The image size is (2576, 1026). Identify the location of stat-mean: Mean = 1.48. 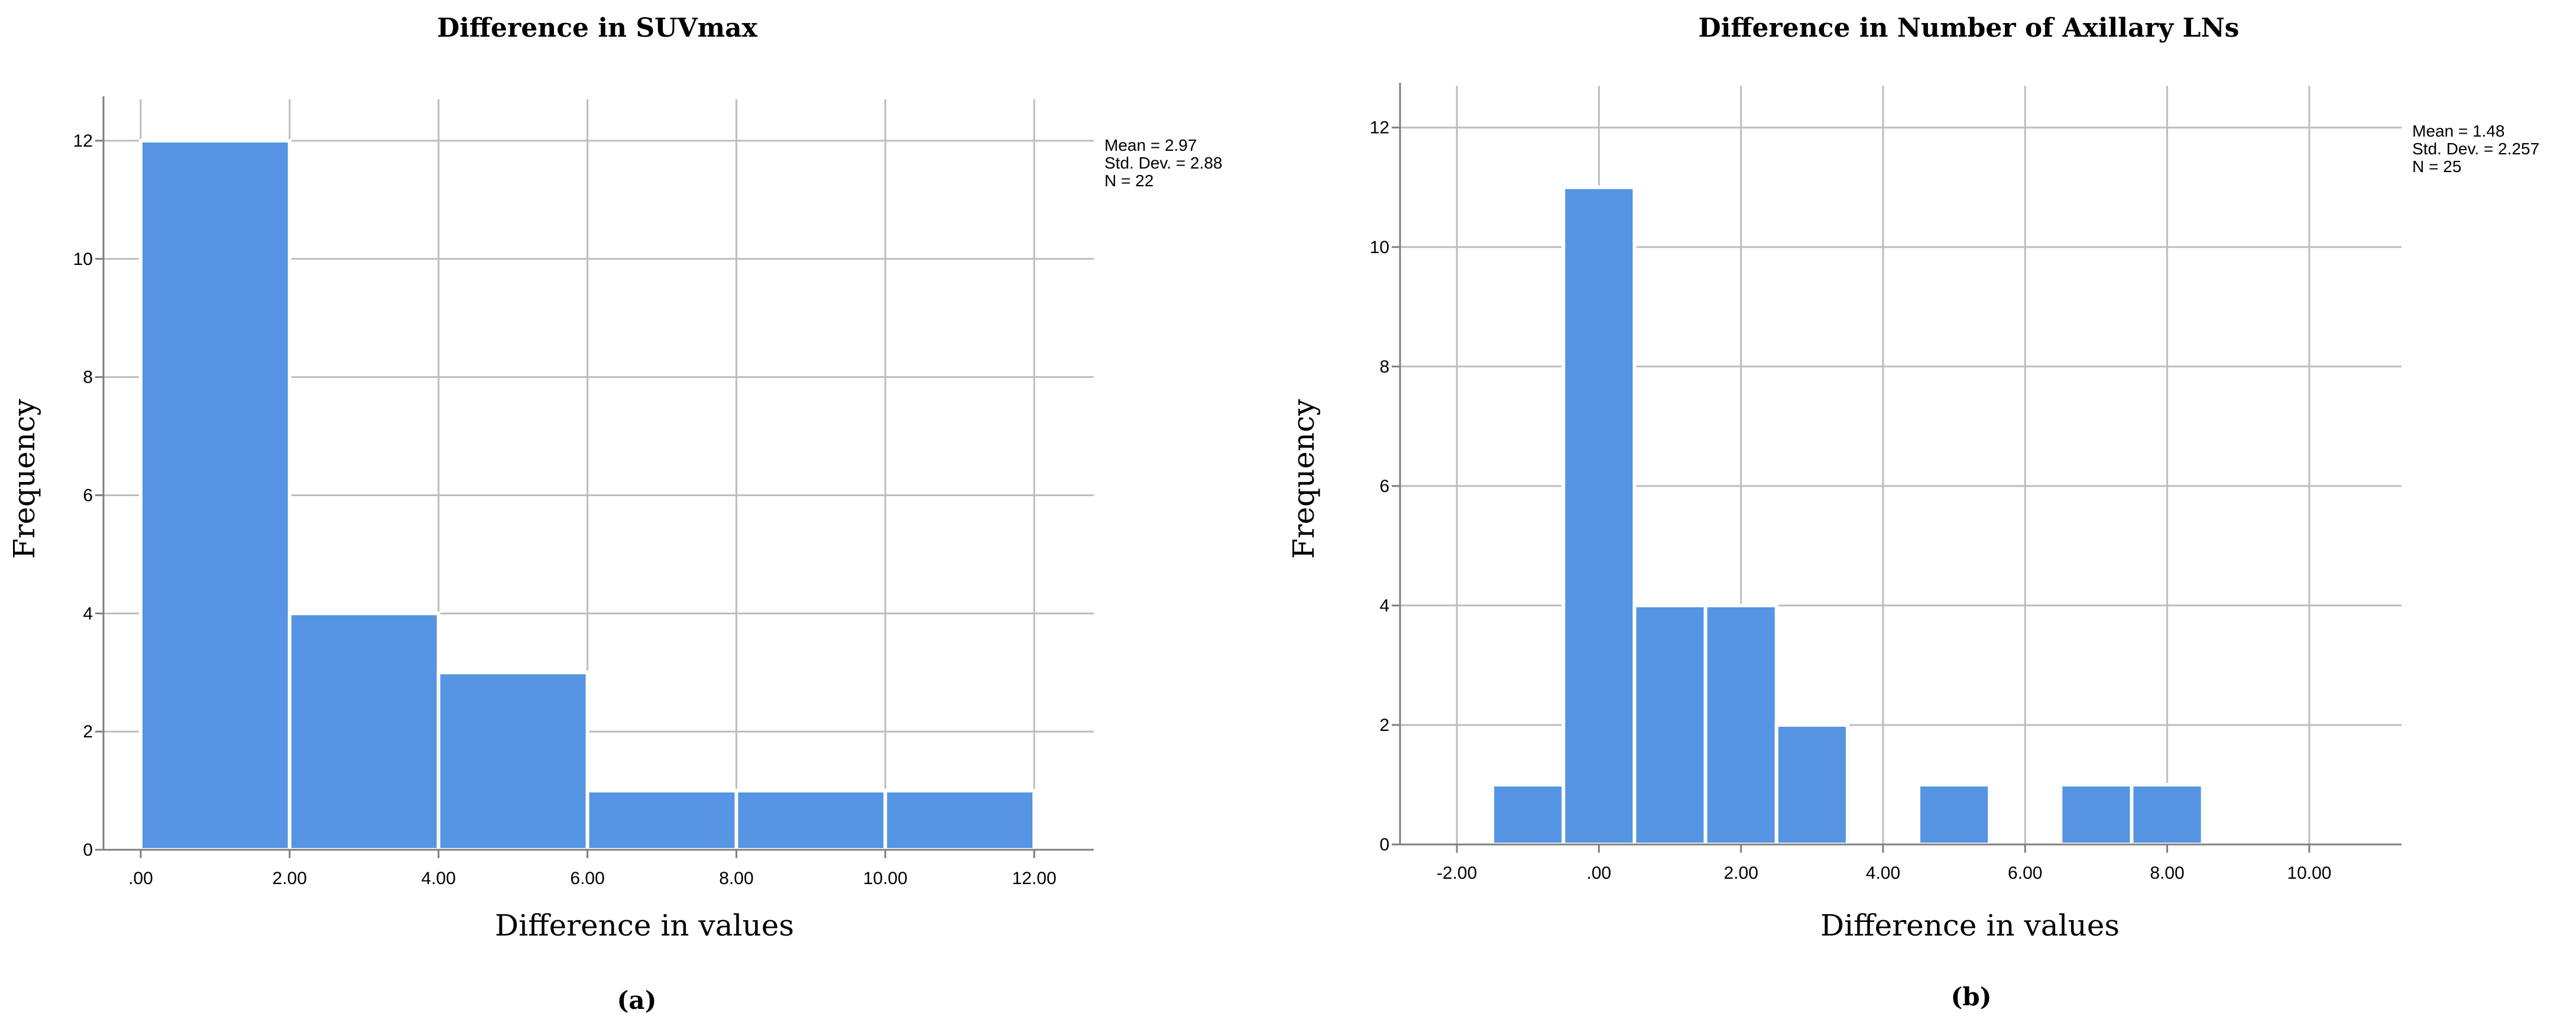
(2458, 131).